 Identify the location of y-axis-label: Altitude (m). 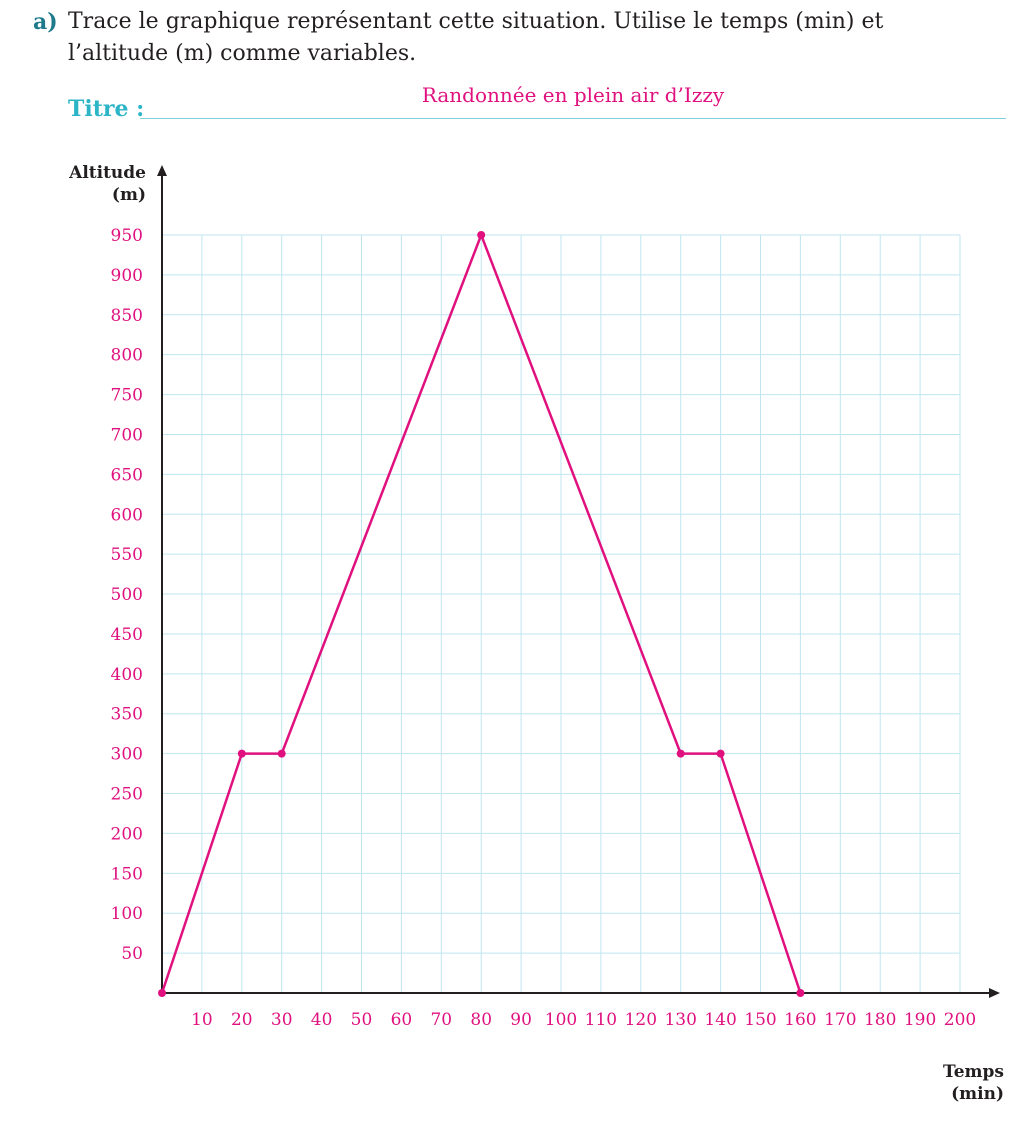
(93, 184).